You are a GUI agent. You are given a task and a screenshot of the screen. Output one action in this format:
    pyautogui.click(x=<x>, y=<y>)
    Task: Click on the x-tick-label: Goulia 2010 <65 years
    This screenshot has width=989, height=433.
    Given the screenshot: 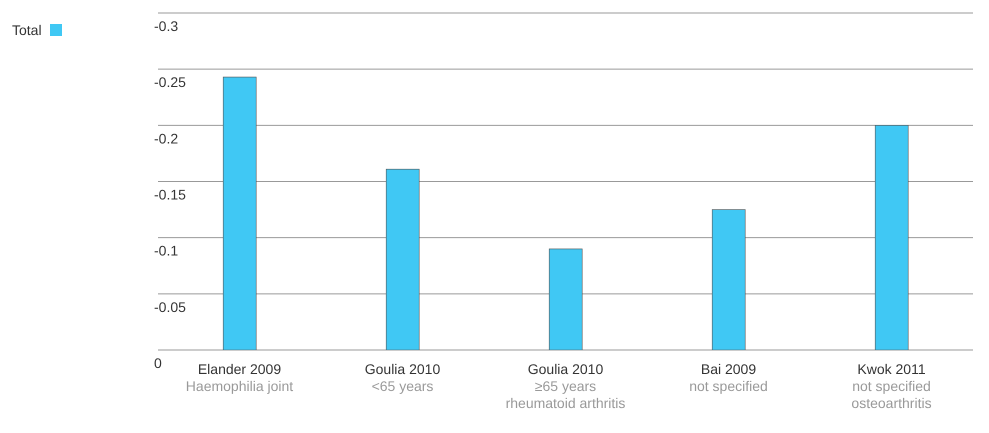 What is the action you would take?
    pyautogui.click(x=402, y=377)
    